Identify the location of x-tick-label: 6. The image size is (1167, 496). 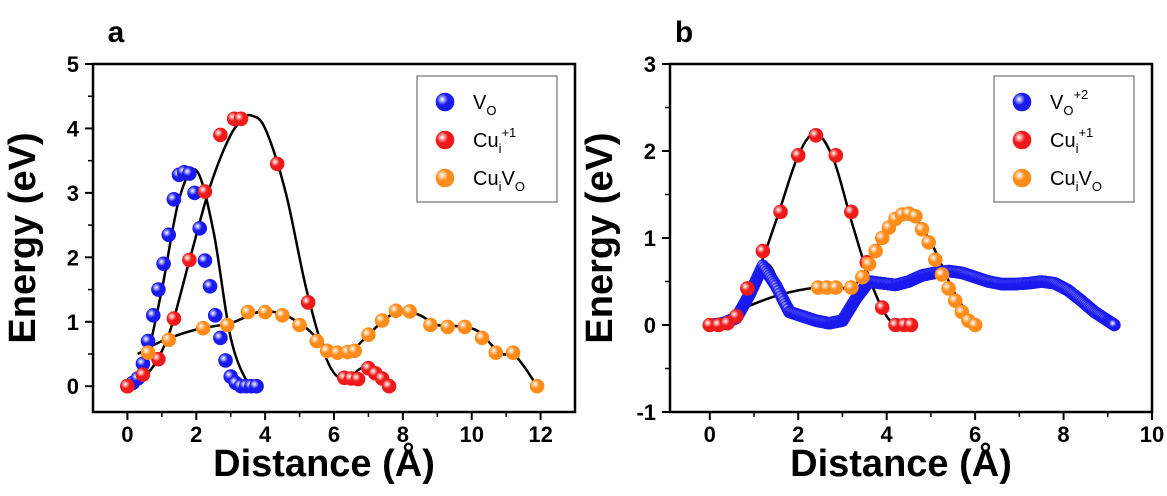
(975, 434).